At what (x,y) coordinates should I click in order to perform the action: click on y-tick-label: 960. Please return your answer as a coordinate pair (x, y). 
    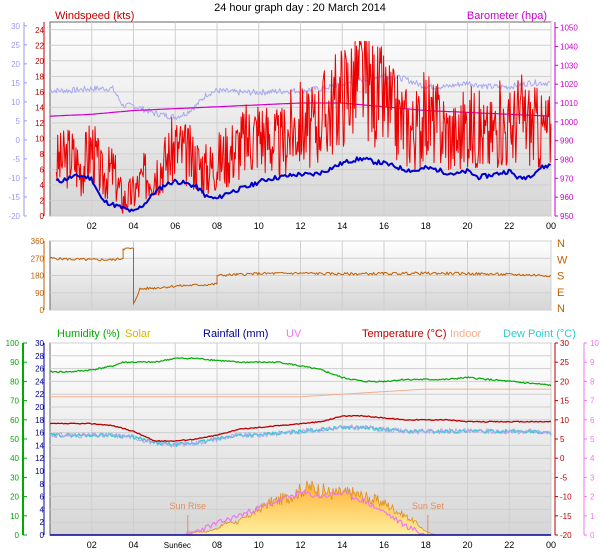
    Looking at the image, I should click on (567, 197).